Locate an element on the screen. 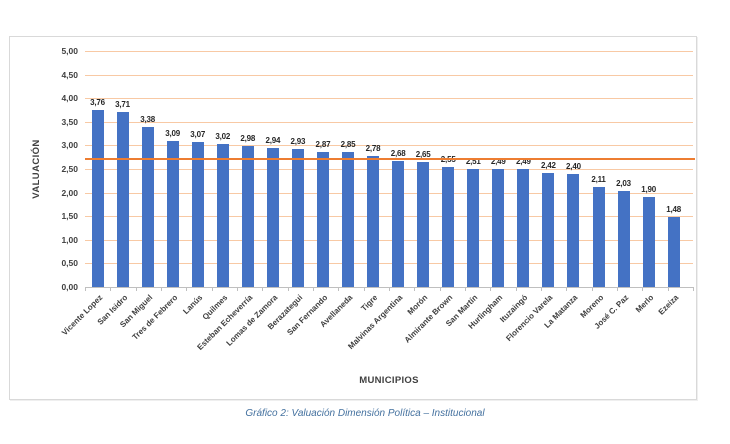  y-tick-label: 2,50 is located at coordinates (69, 169).